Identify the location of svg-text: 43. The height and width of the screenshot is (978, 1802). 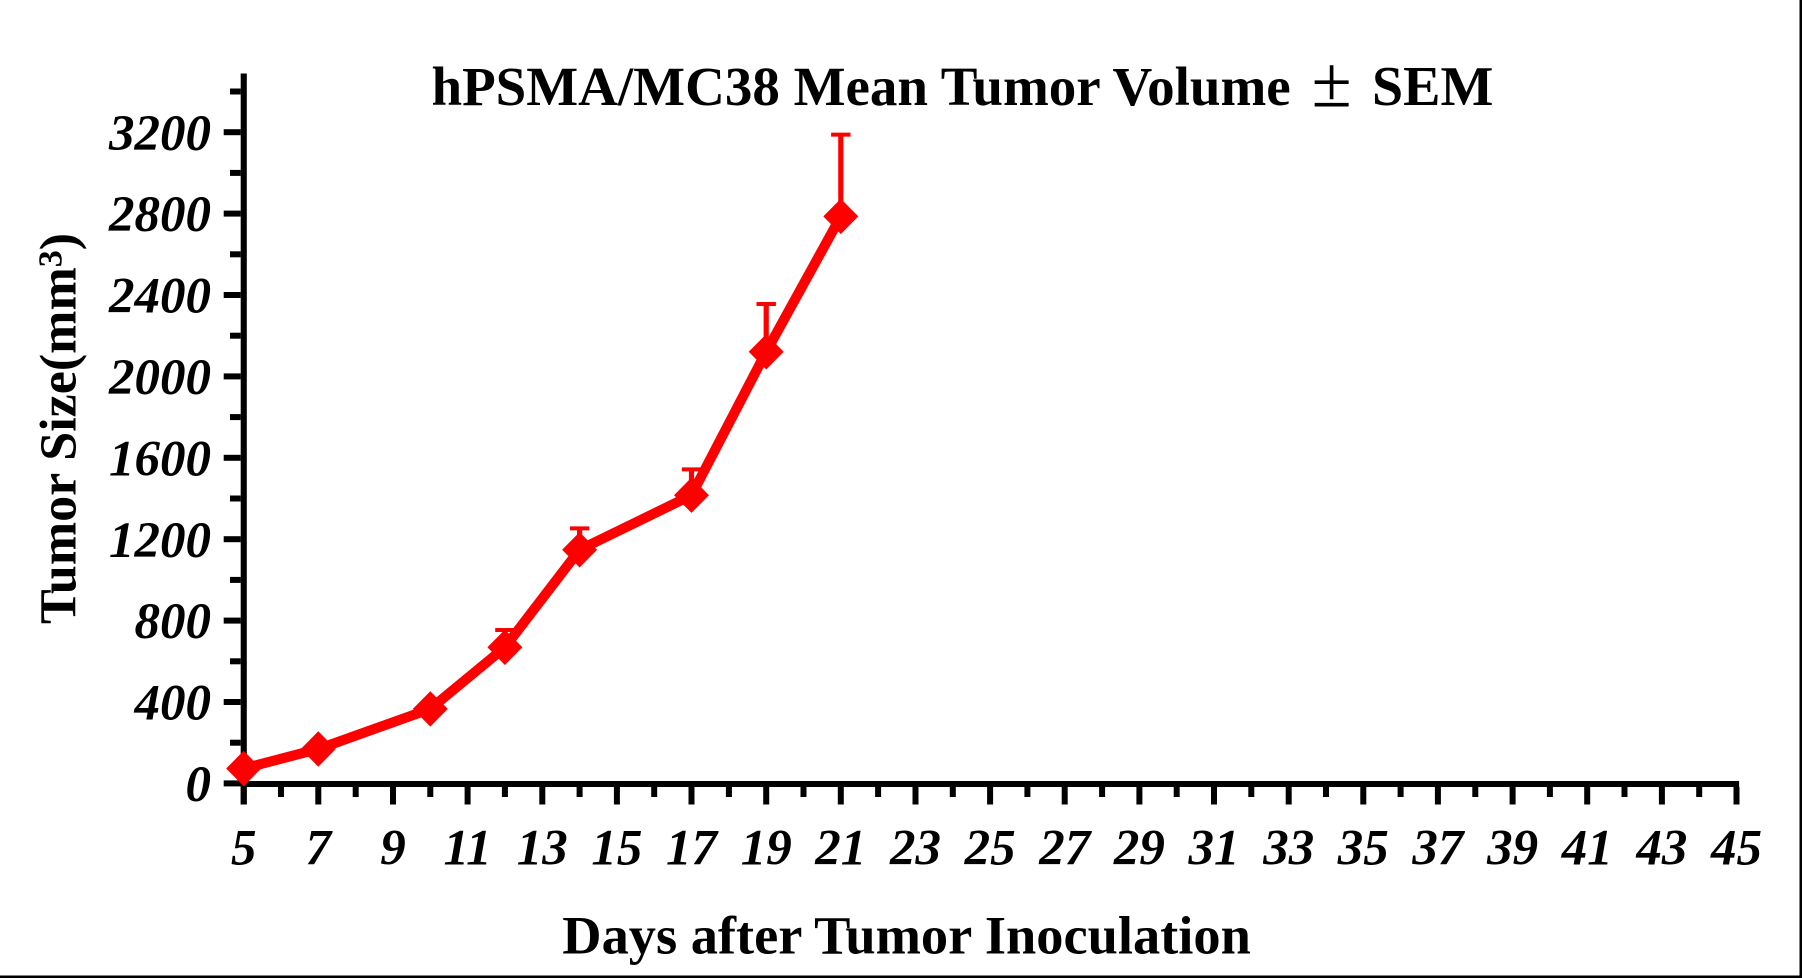
(1661, 849).